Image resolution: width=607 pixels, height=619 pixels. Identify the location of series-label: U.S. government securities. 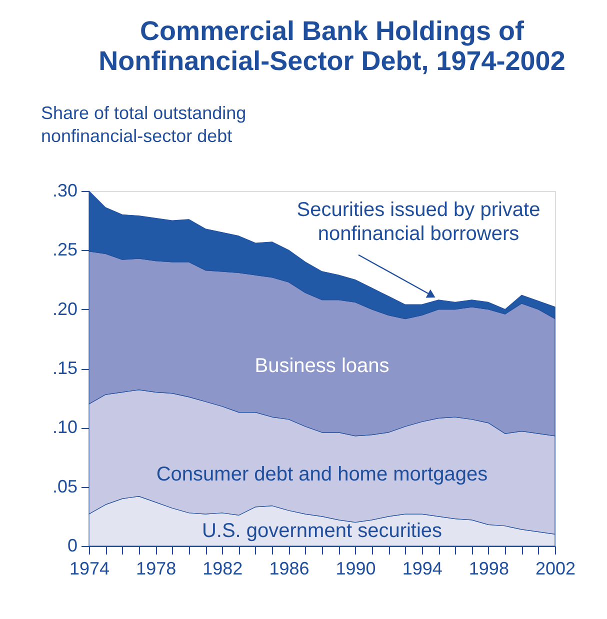
(322, 531).